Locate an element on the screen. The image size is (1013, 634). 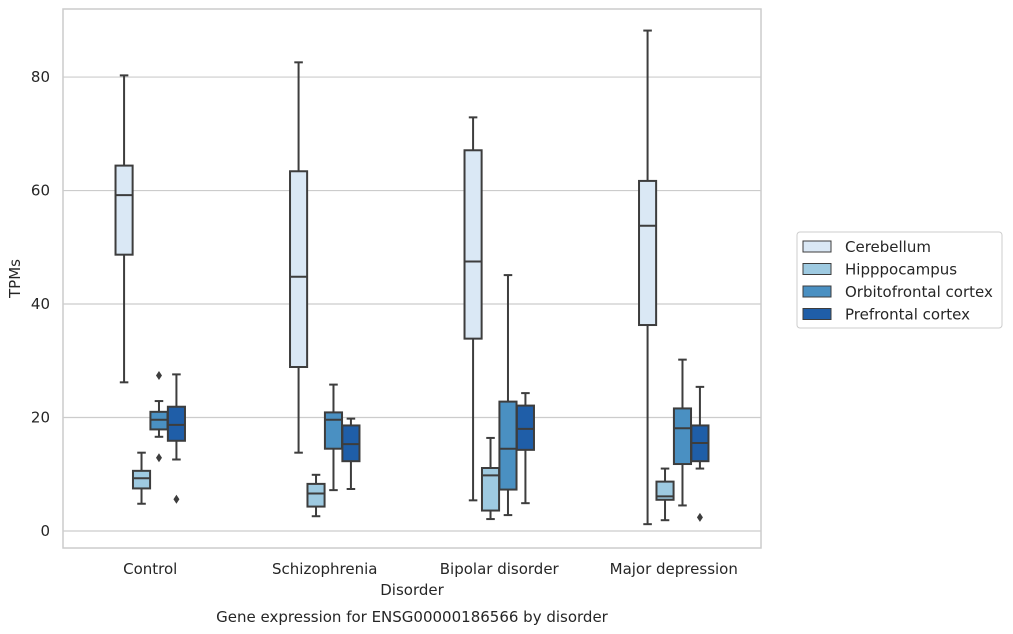
legend-label: Hipppocampus is located at coordinates (901, 270).